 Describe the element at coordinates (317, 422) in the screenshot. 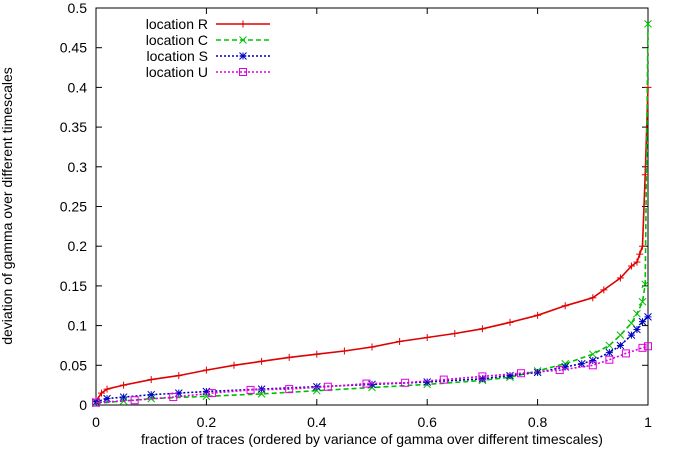

I see `x-tick-label: 0.4` at that location.